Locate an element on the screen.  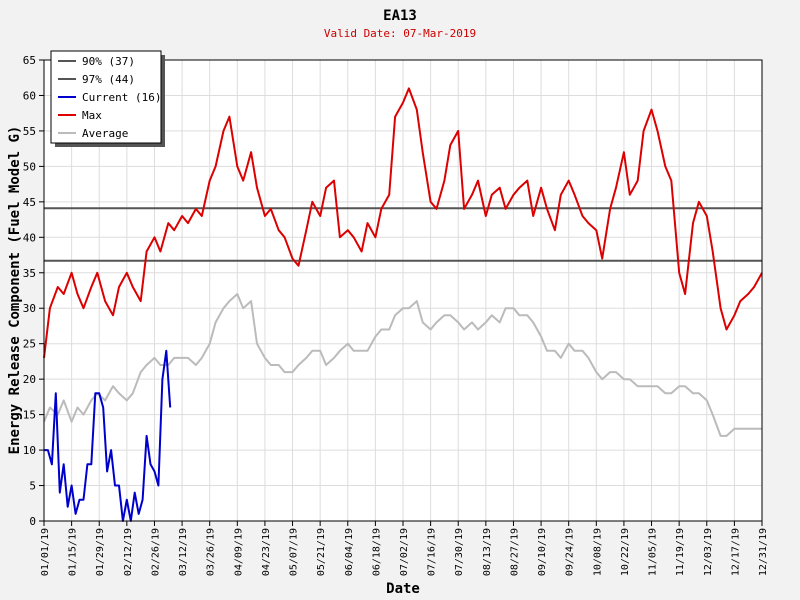
x-tick-label: 11/19/19 is located at coordinates (680, 552).